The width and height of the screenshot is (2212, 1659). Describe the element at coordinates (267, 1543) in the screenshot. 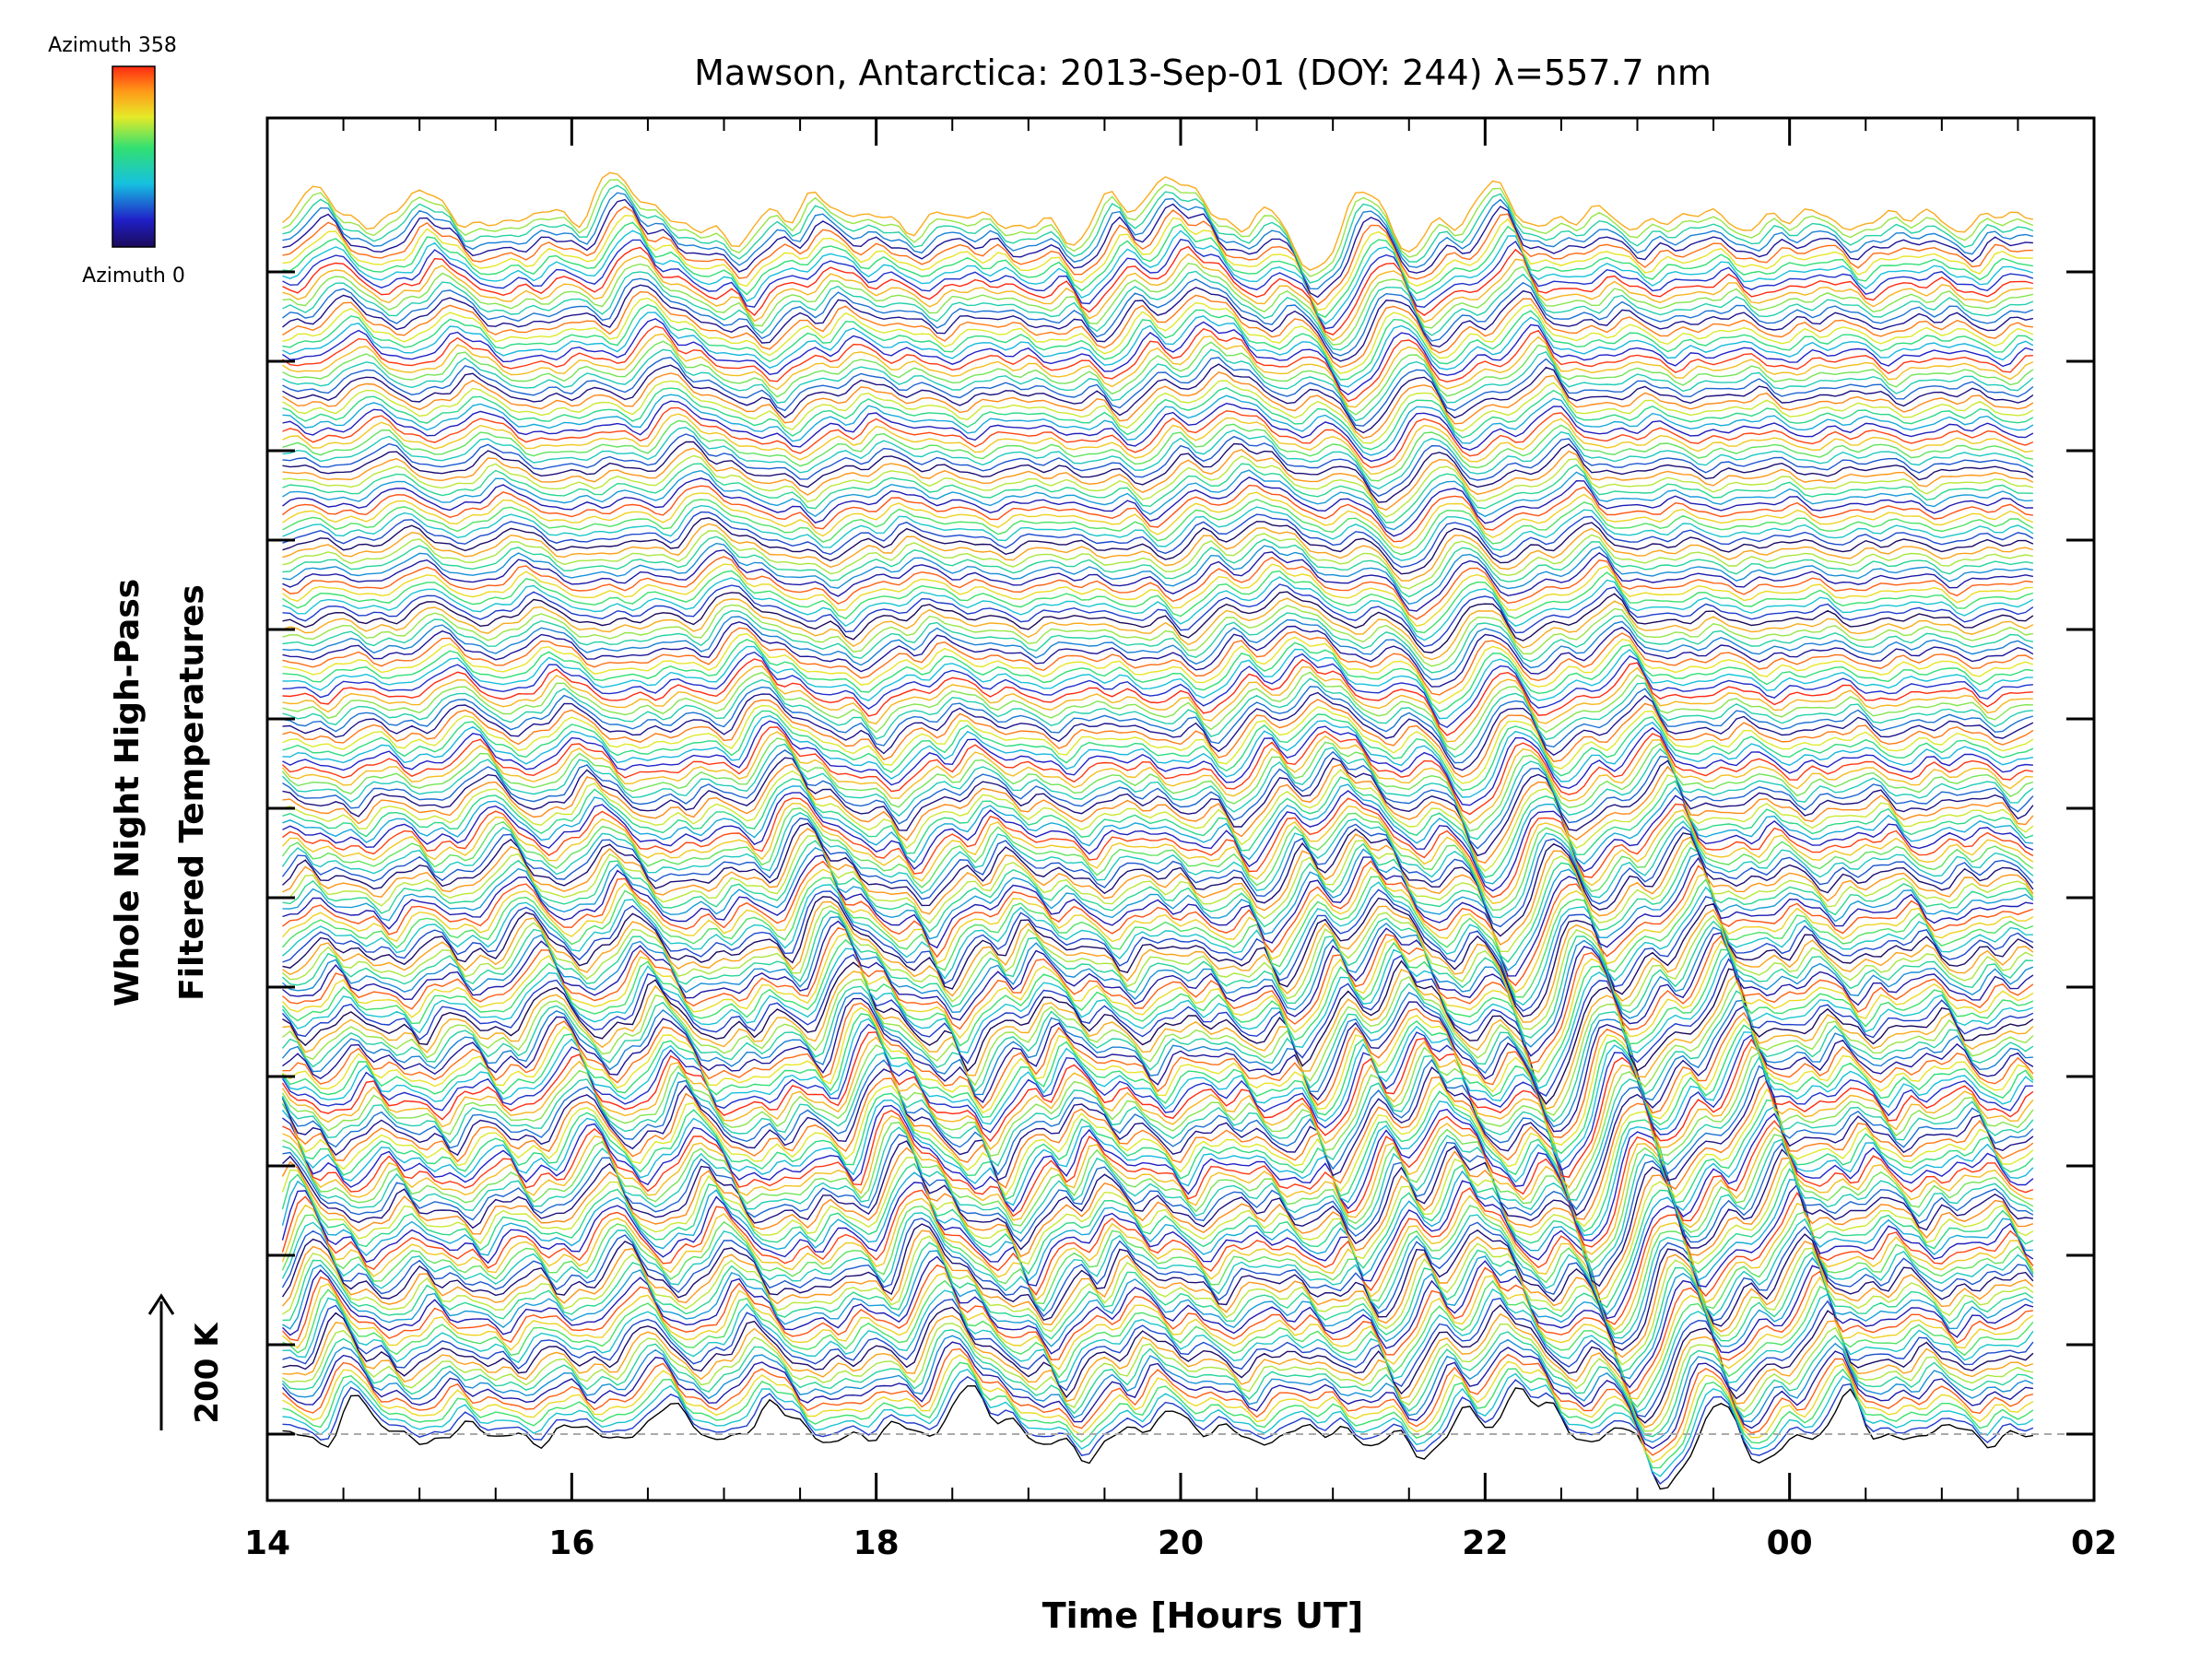

I see `x-tick-label: 14` at that location.